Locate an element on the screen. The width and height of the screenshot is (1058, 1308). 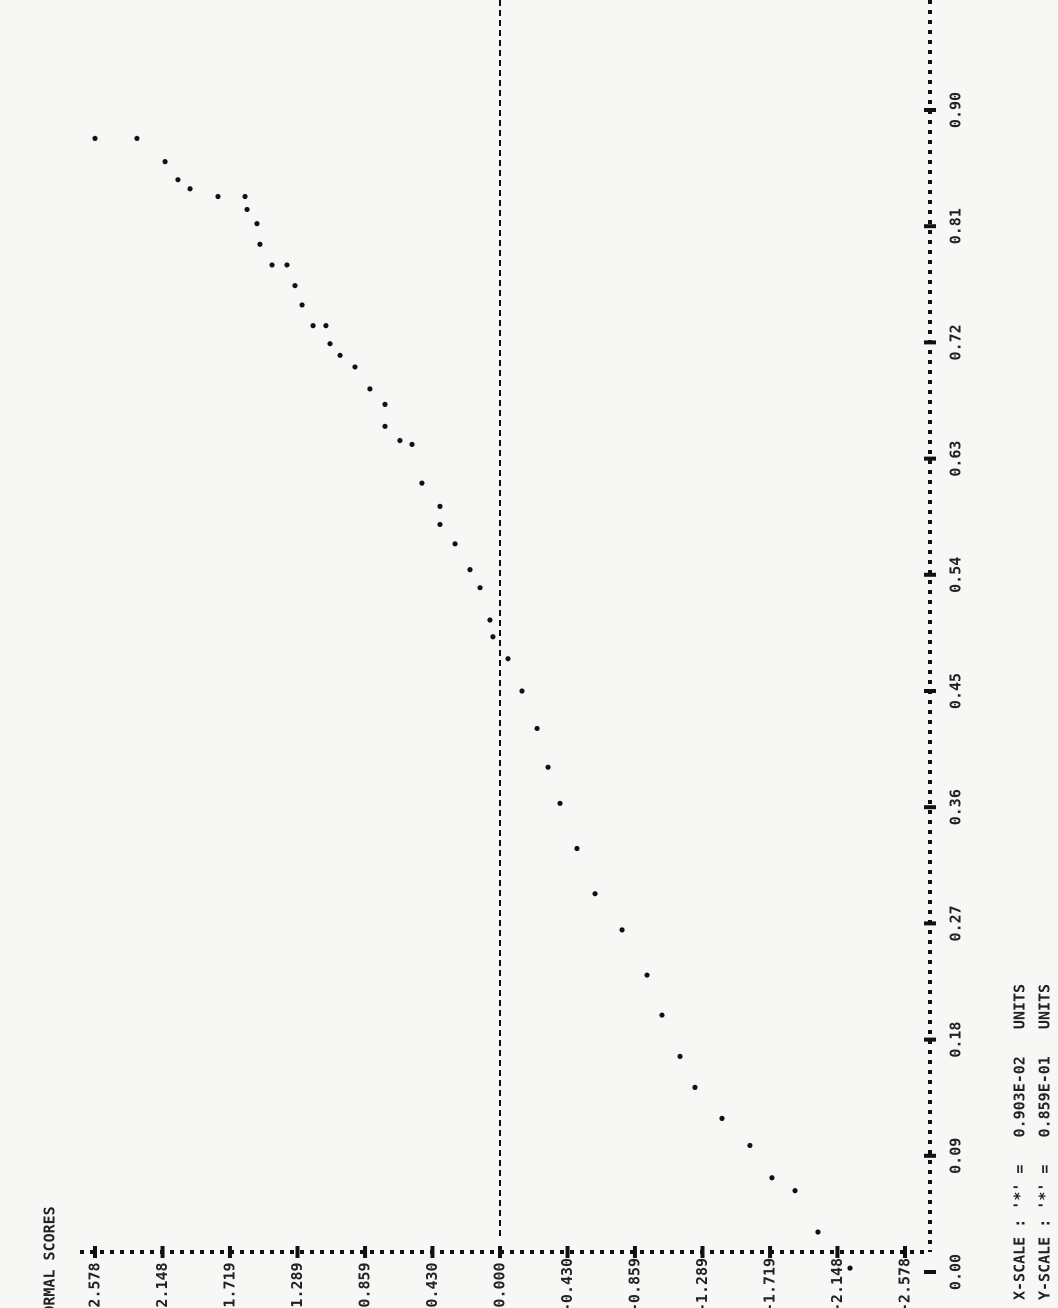
y-tick-label: 2.578 is located at coordinates (95, 1284).